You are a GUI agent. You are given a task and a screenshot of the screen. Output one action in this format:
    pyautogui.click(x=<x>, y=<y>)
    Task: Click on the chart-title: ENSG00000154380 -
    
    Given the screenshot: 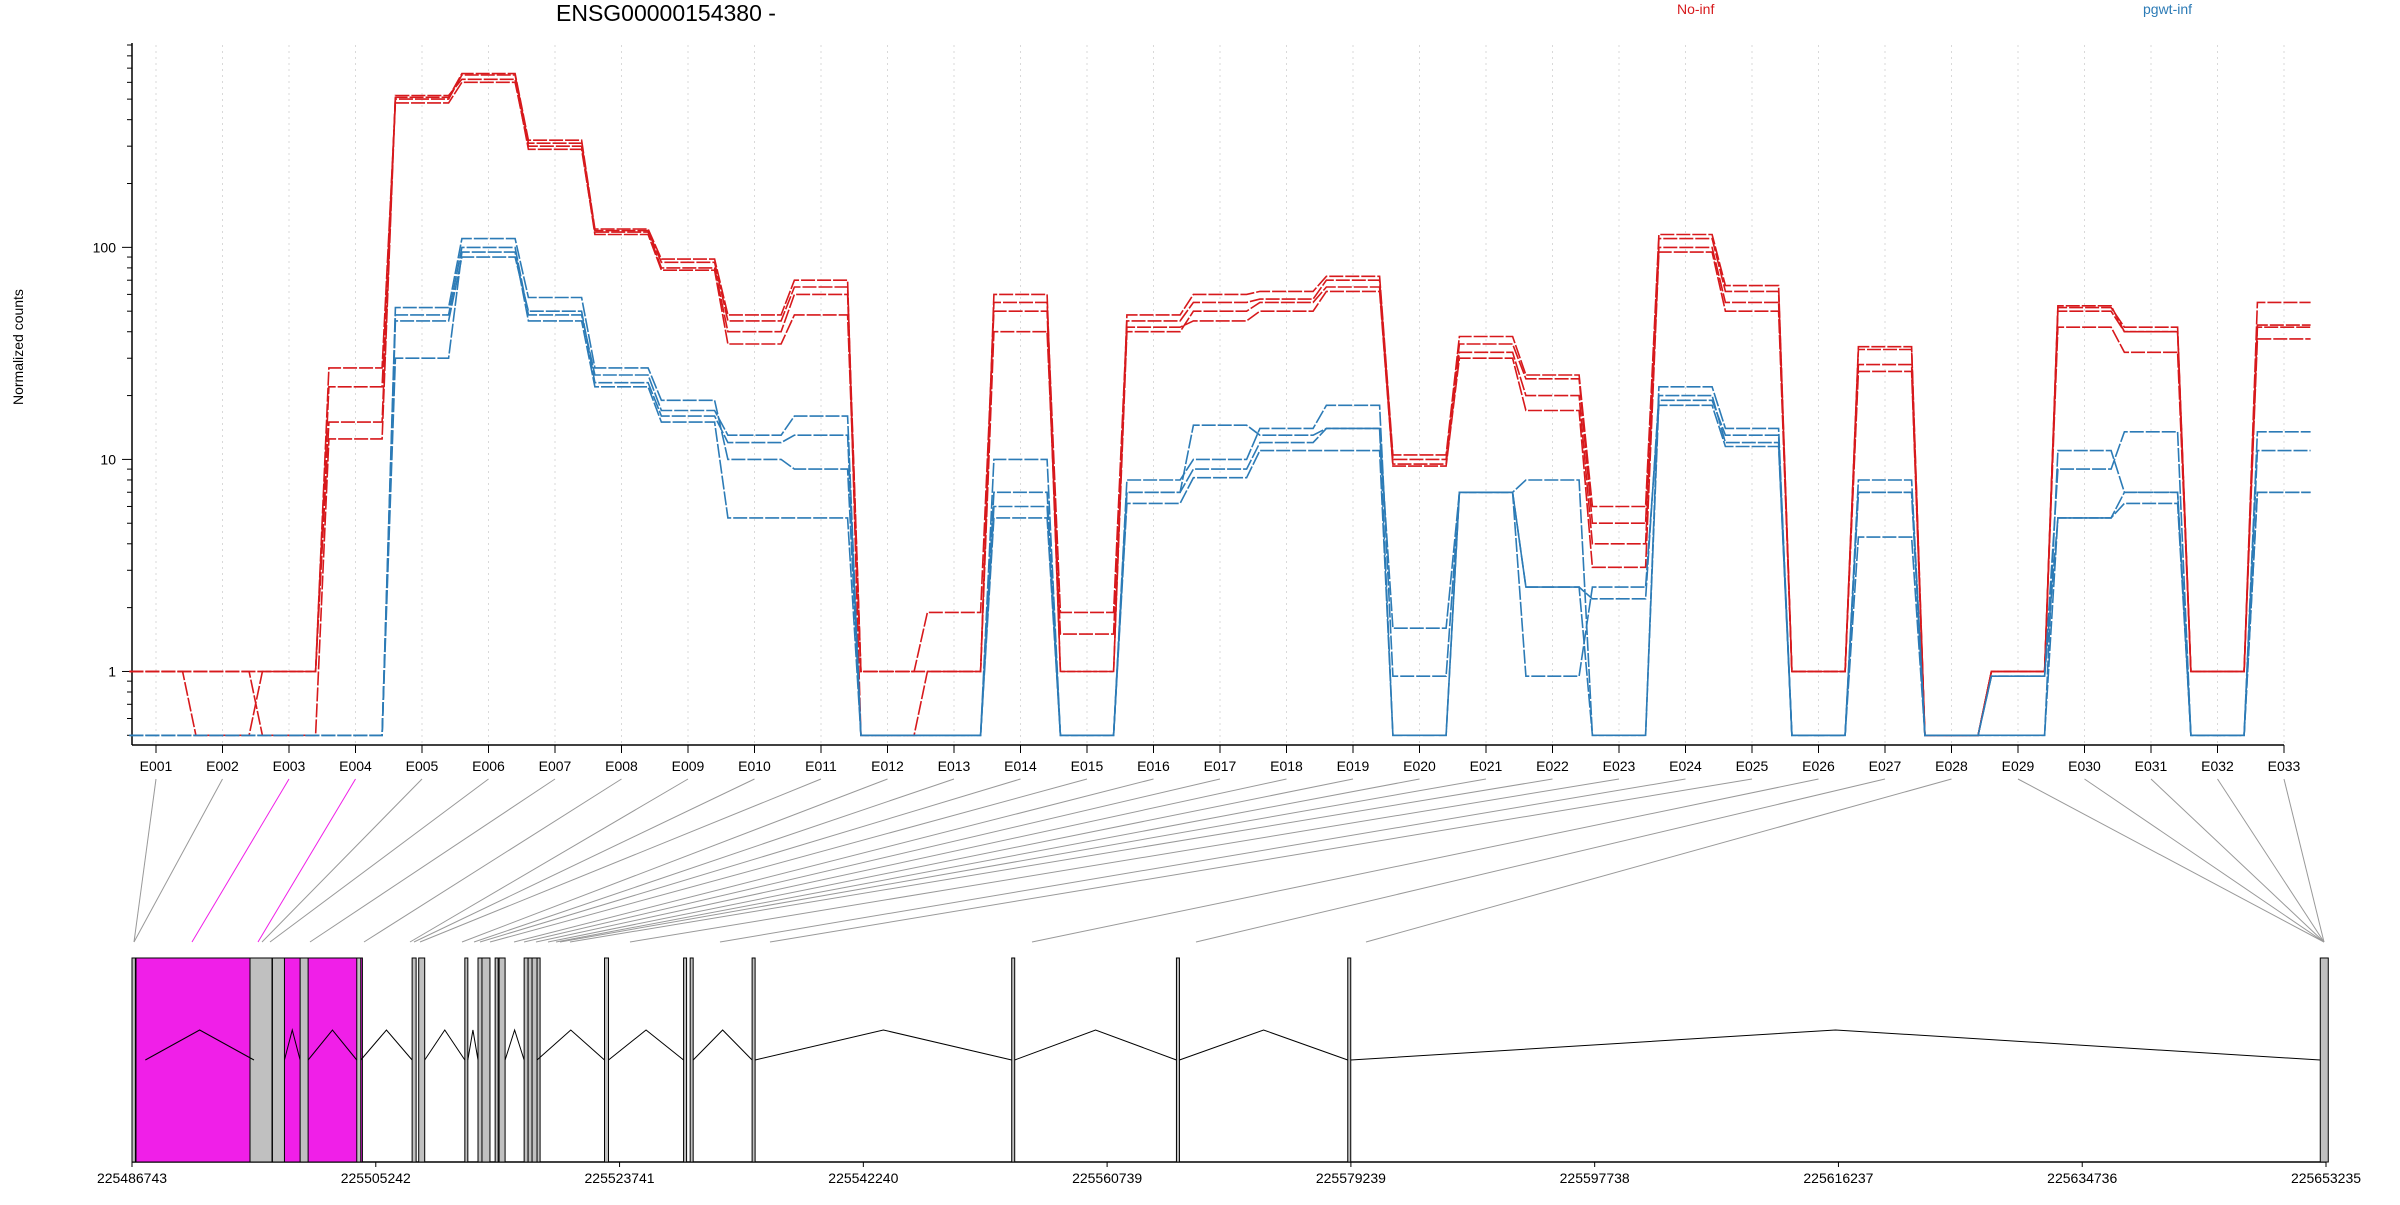 What is the action you would take?
    pyautogui.click(x=666, y=13)
    